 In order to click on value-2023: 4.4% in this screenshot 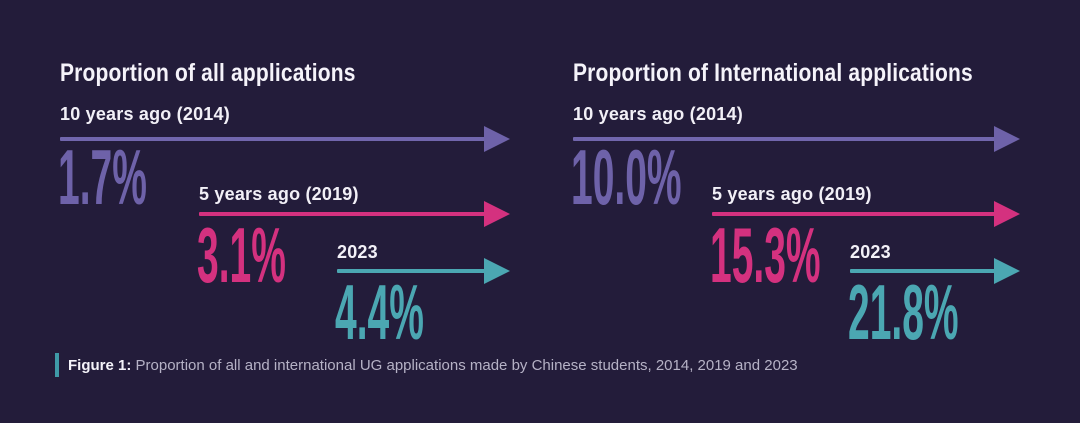, I will do `click(379, 312)`.